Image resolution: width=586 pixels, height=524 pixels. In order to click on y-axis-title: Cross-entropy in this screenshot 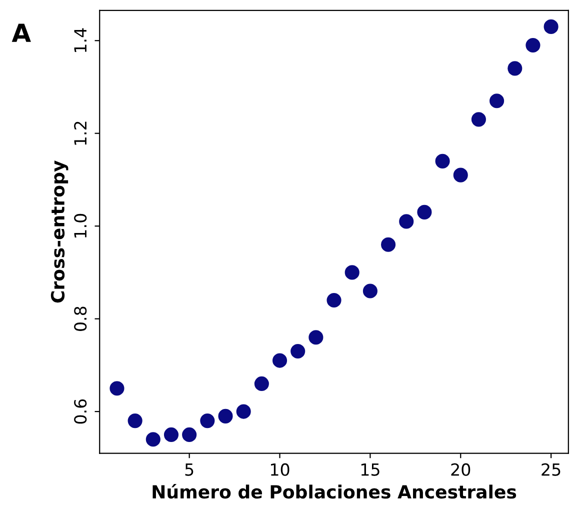, I will do `click(59, 231)`.